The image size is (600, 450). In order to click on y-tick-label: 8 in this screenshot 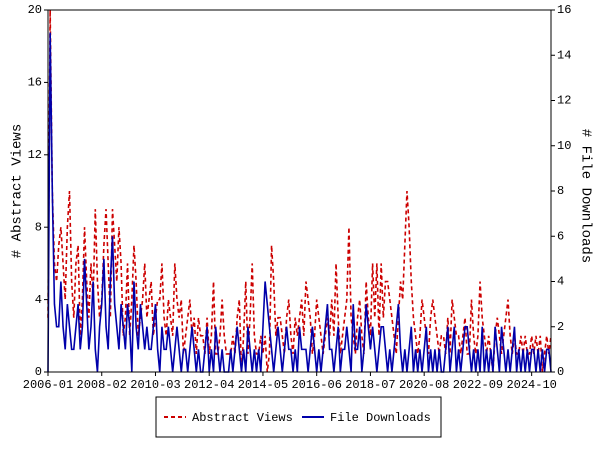, I will do `click(38, 227)`.